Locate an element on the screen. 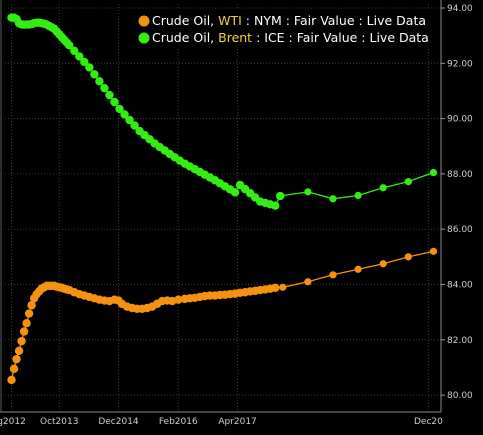 Image resolution: width=483 pixels, height=435 pixels. y-tick-label: 80.00 is located at coordinates (460, 396).